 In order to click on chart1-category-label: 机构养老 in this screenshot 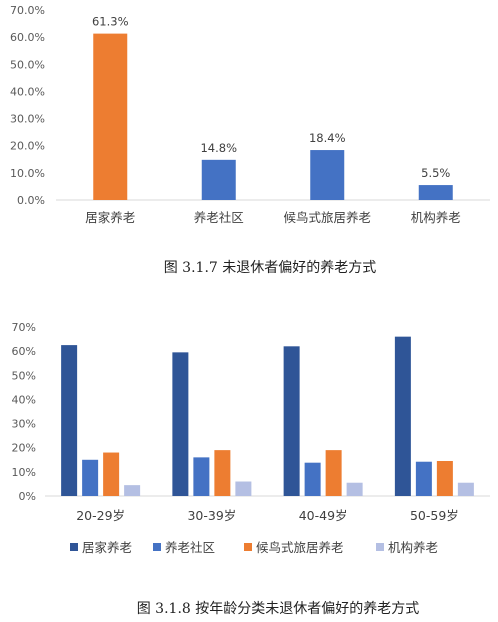, I will do `click(436, 217)`.